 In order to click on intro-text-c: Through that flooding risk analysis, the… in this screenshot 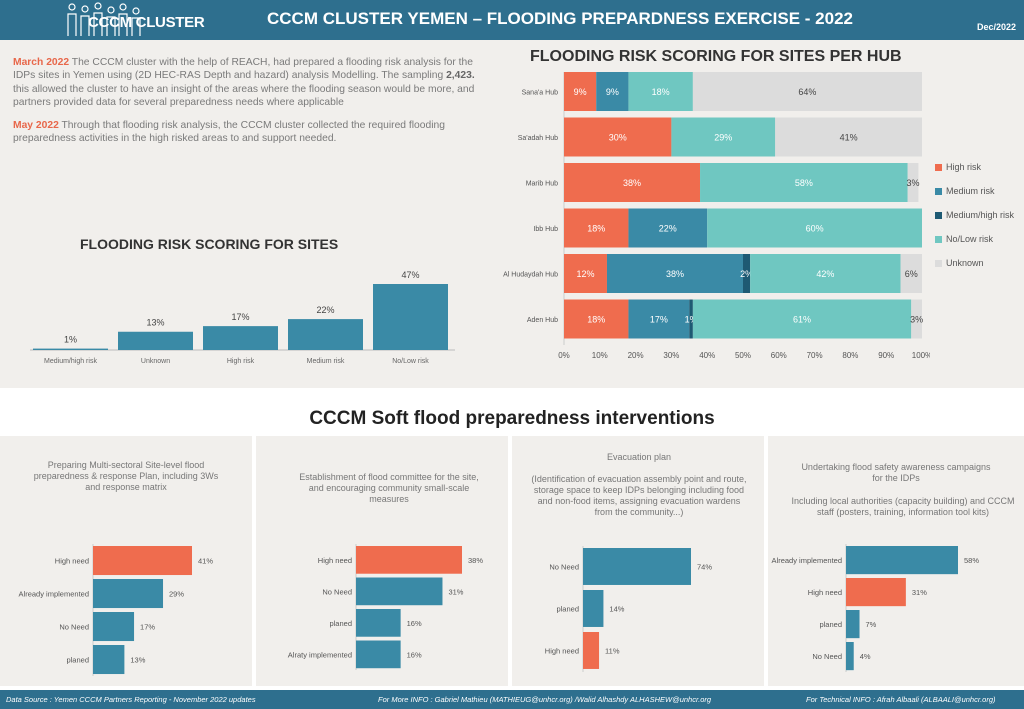, I will do `click(229, 132)`.